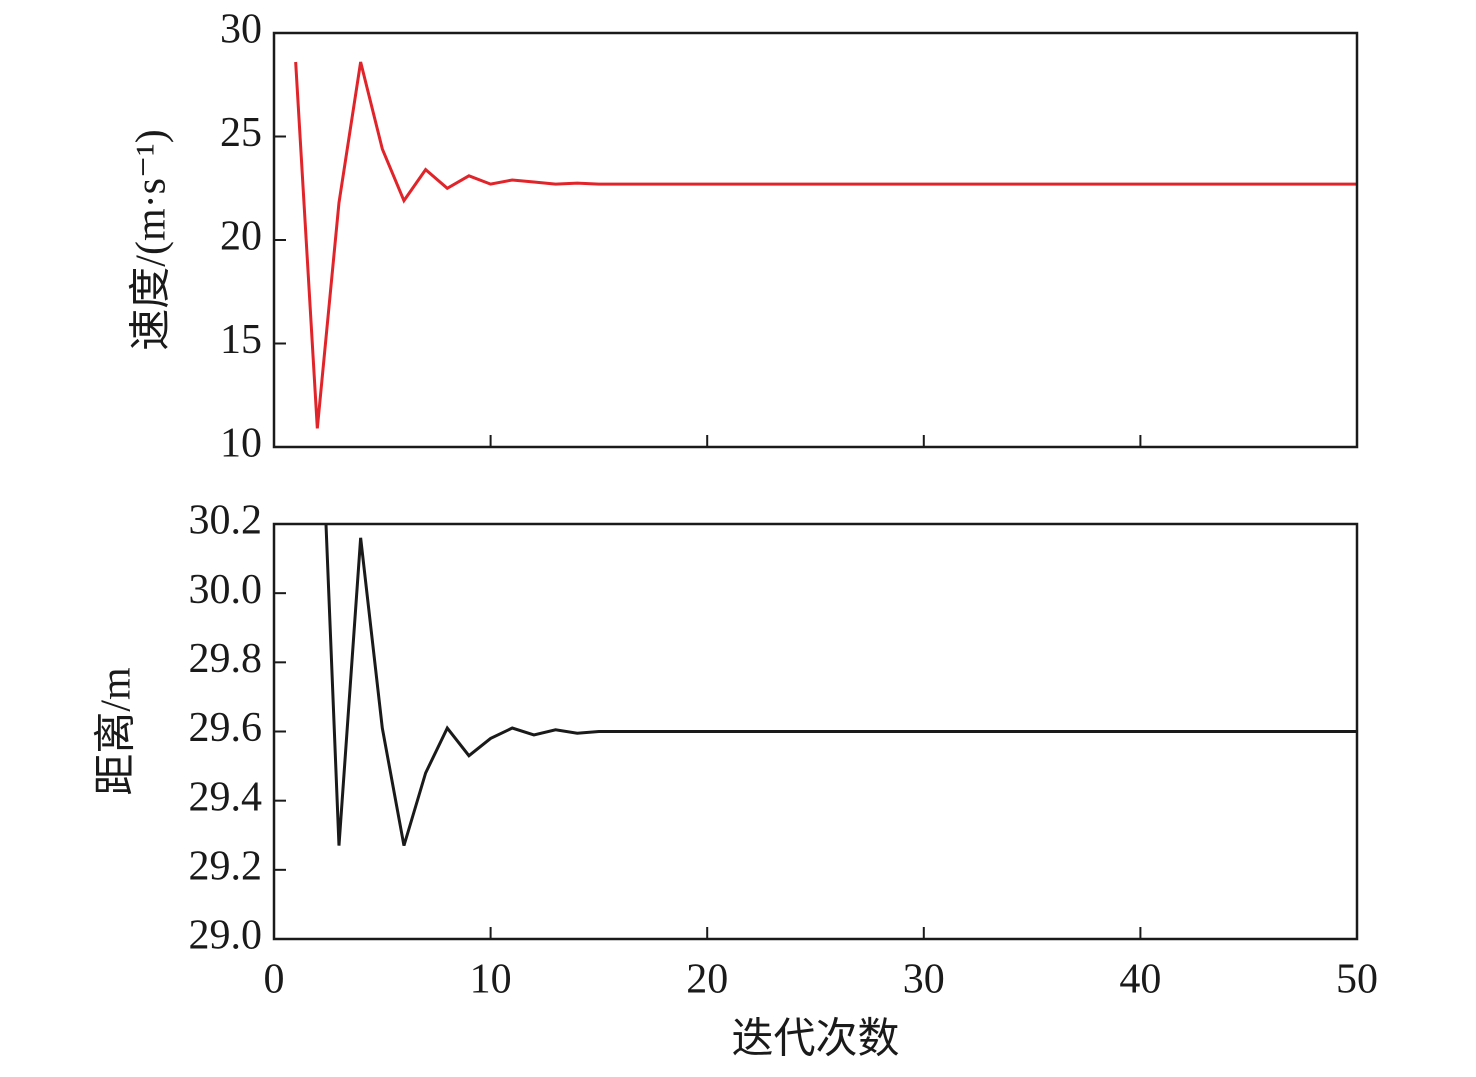  Describe the element at coordinates (274, 980) in the screenshot. I see `x-tick-label: 0` at that location.